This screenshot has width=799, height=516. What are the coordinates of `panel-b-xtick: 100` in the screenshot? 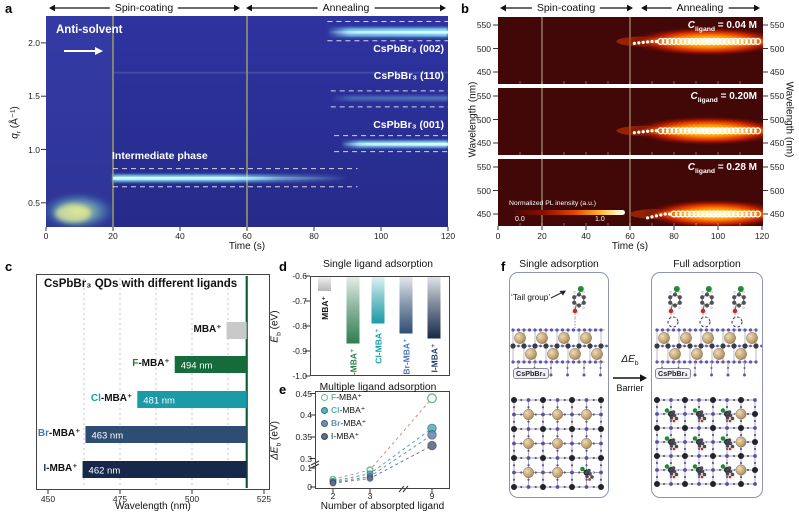 It's located at (718, 236).